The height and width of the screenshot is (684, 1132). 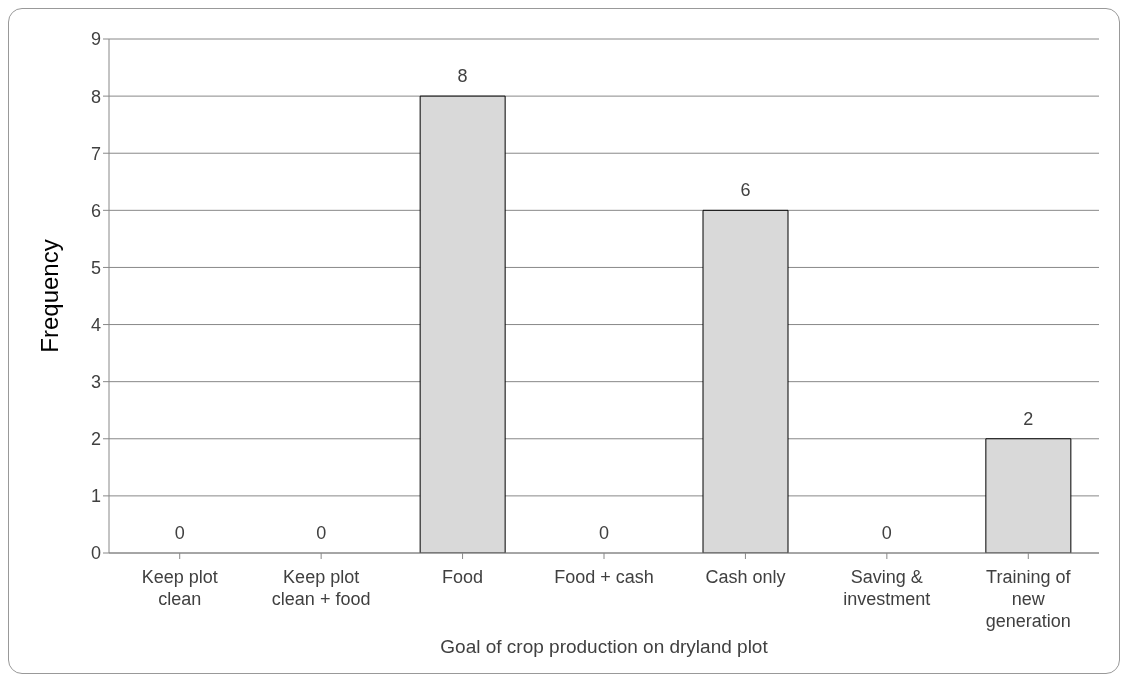 What do you see at coordinates (49, 296) in the screenshot?
I see `y-axis-title: Frequency` at bounding box center [49, 296].